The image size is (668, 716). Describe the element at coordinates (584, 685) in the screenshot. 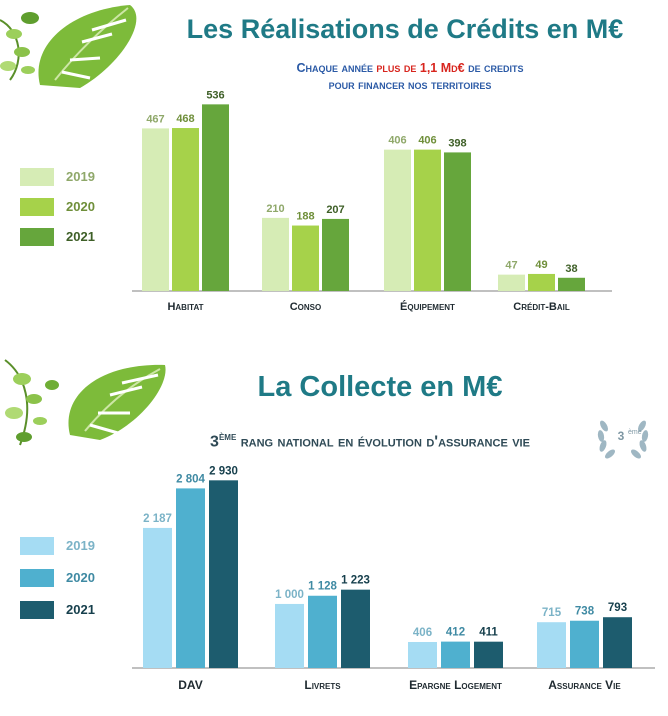

I see `category-label: Assurance Vie` at that location.